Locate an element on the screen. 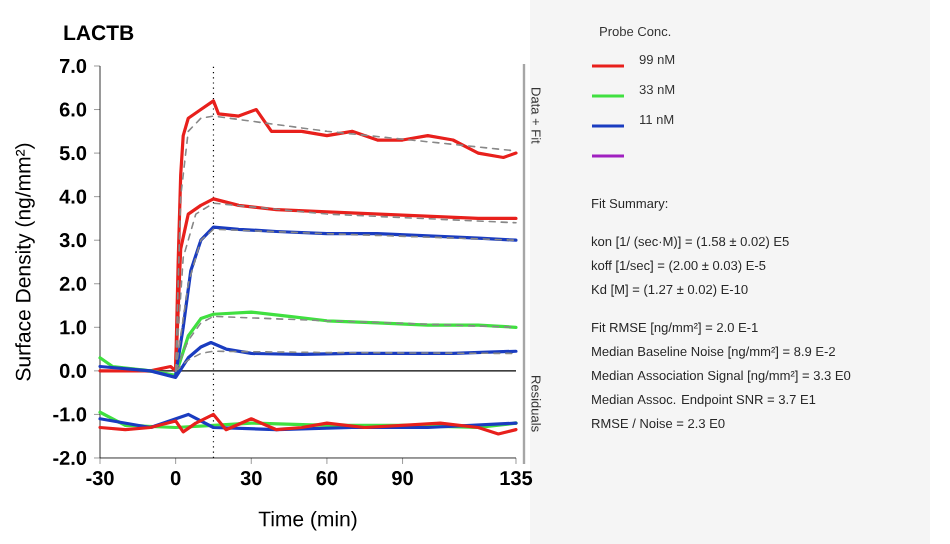  y-tick-label: -2.0 is located at coordinates (70, 458).